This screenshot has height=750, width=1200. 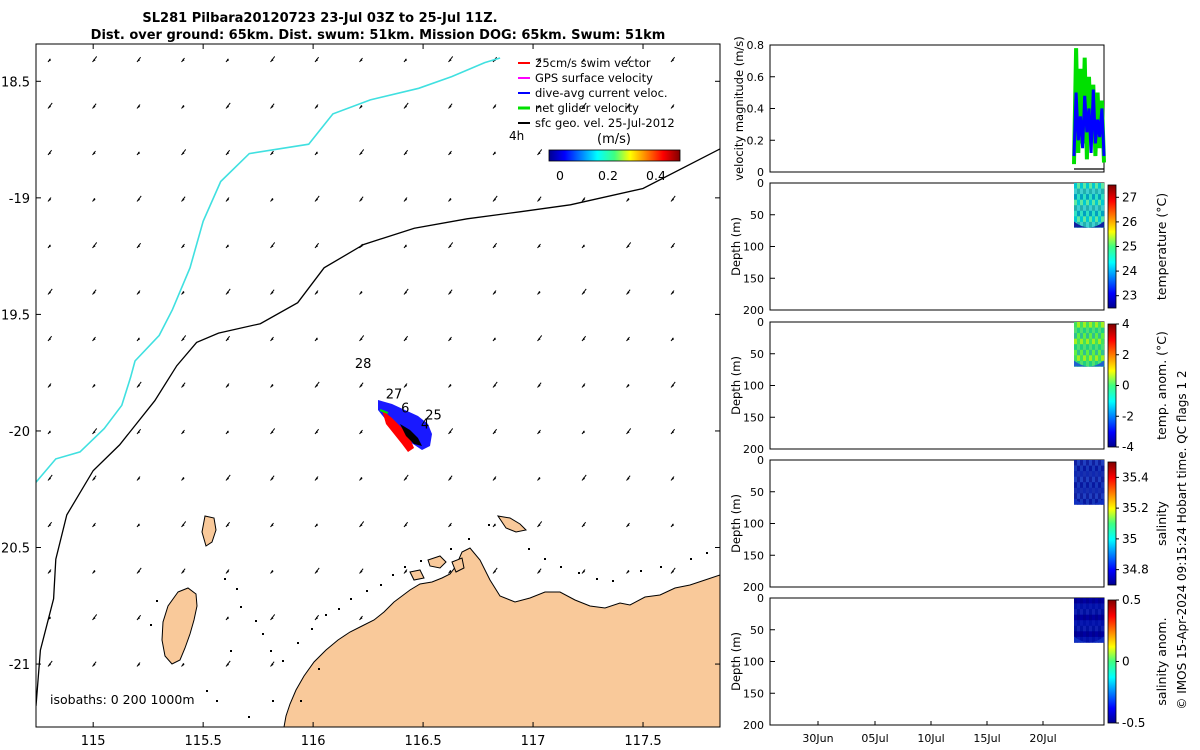 I want to click on day-label: 25, so click(x=433, y=415).